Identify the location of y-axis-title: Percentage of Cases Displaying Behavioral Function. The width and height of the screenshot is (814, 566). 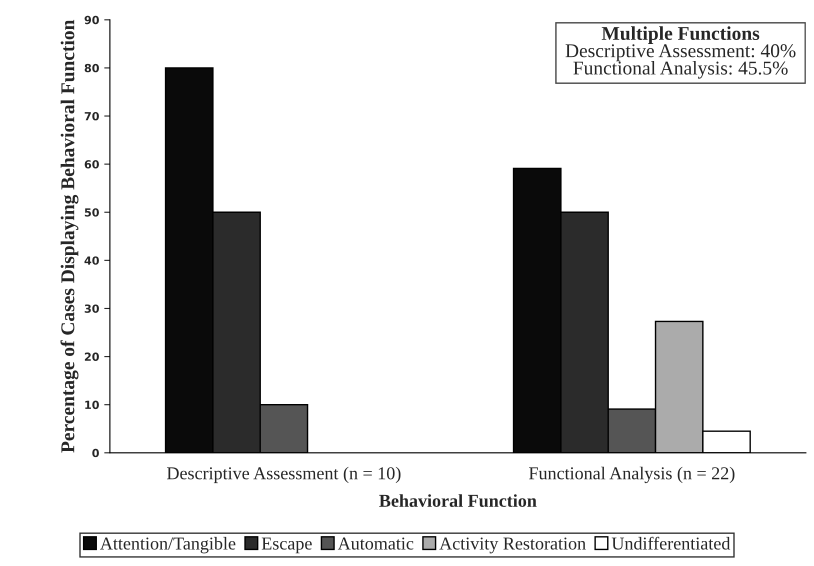
(69, 236).